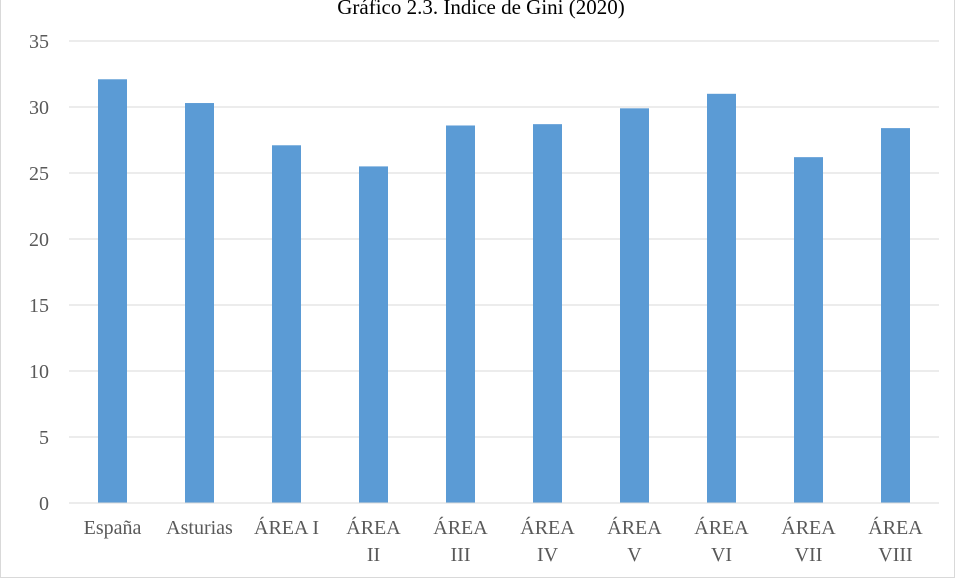 This screenshot has width=955, height=579. Describe the element at coordinates (39, 306) in the screenshot. I see `y-tick-label: 15` at that location.